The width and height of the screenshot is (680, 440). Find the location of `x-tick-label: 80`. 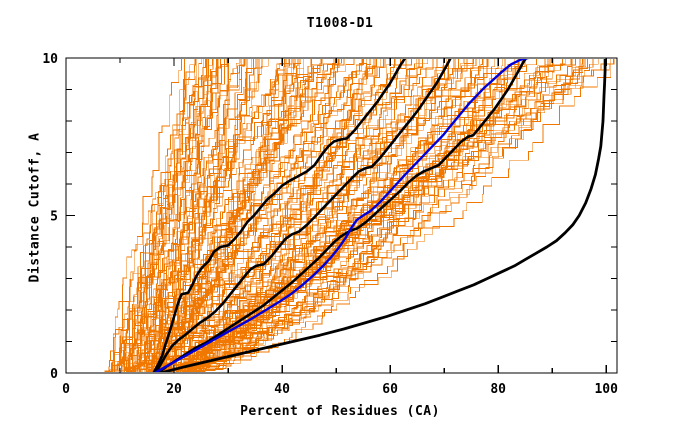

x-tick-label: 80 is located at coordinates (498, 389).